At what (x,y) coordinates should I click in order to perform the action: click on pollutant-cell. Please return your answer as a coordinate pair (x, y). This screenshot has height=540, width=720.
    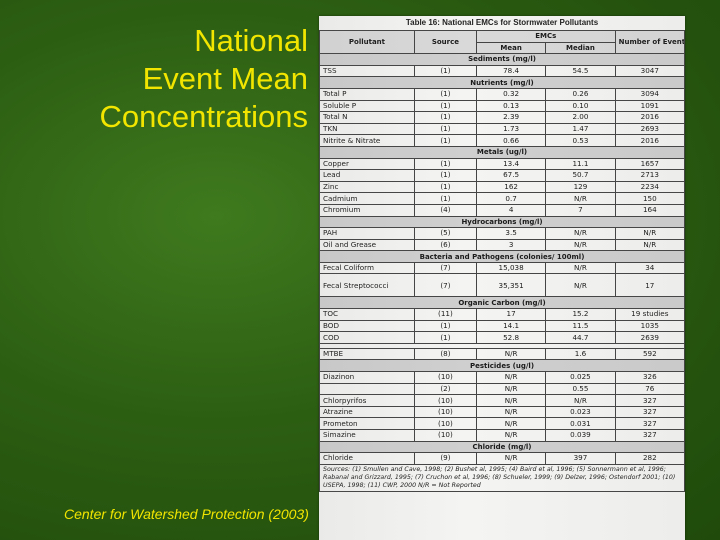
    Looking at the image, I should click on (367, 389).